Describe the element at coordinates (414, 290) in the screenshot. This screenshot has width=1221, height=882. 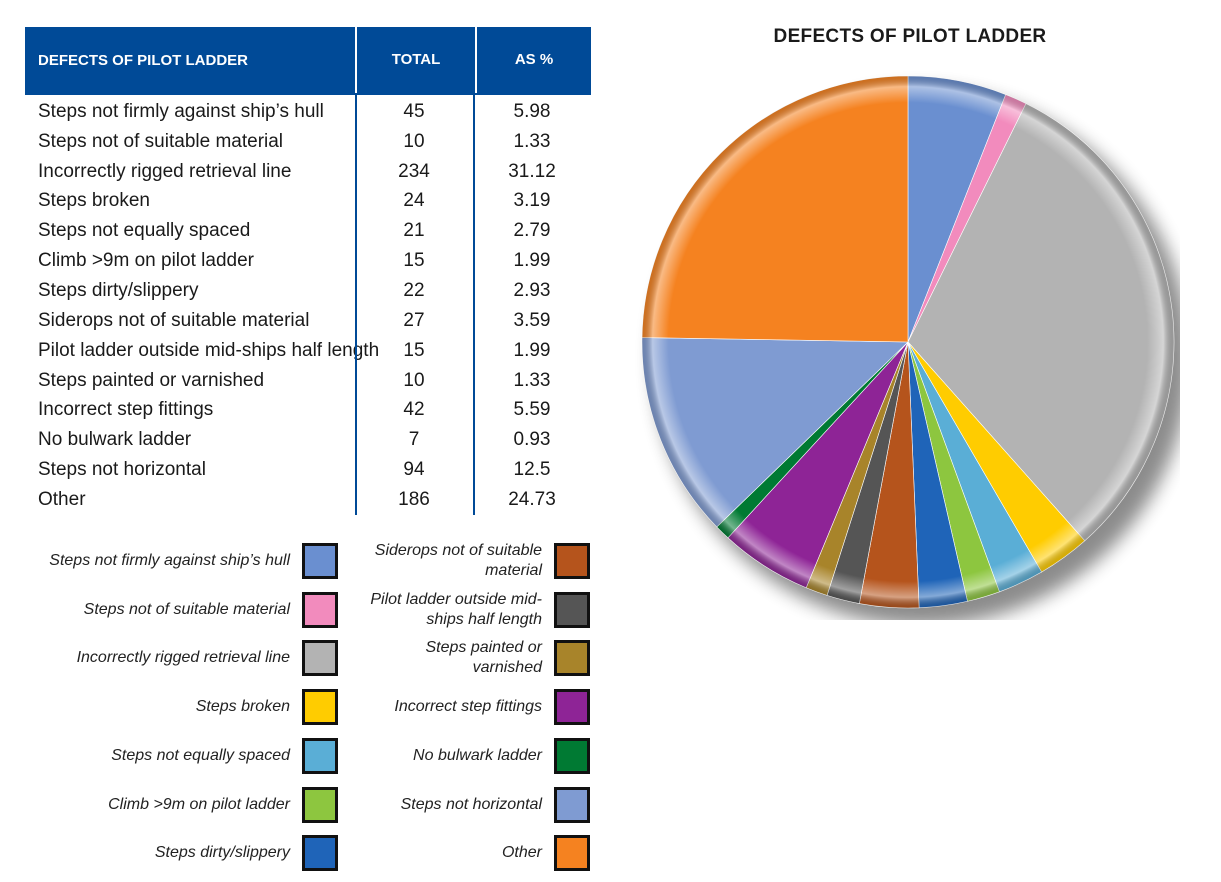
I see `total-cell: 22` at that location.